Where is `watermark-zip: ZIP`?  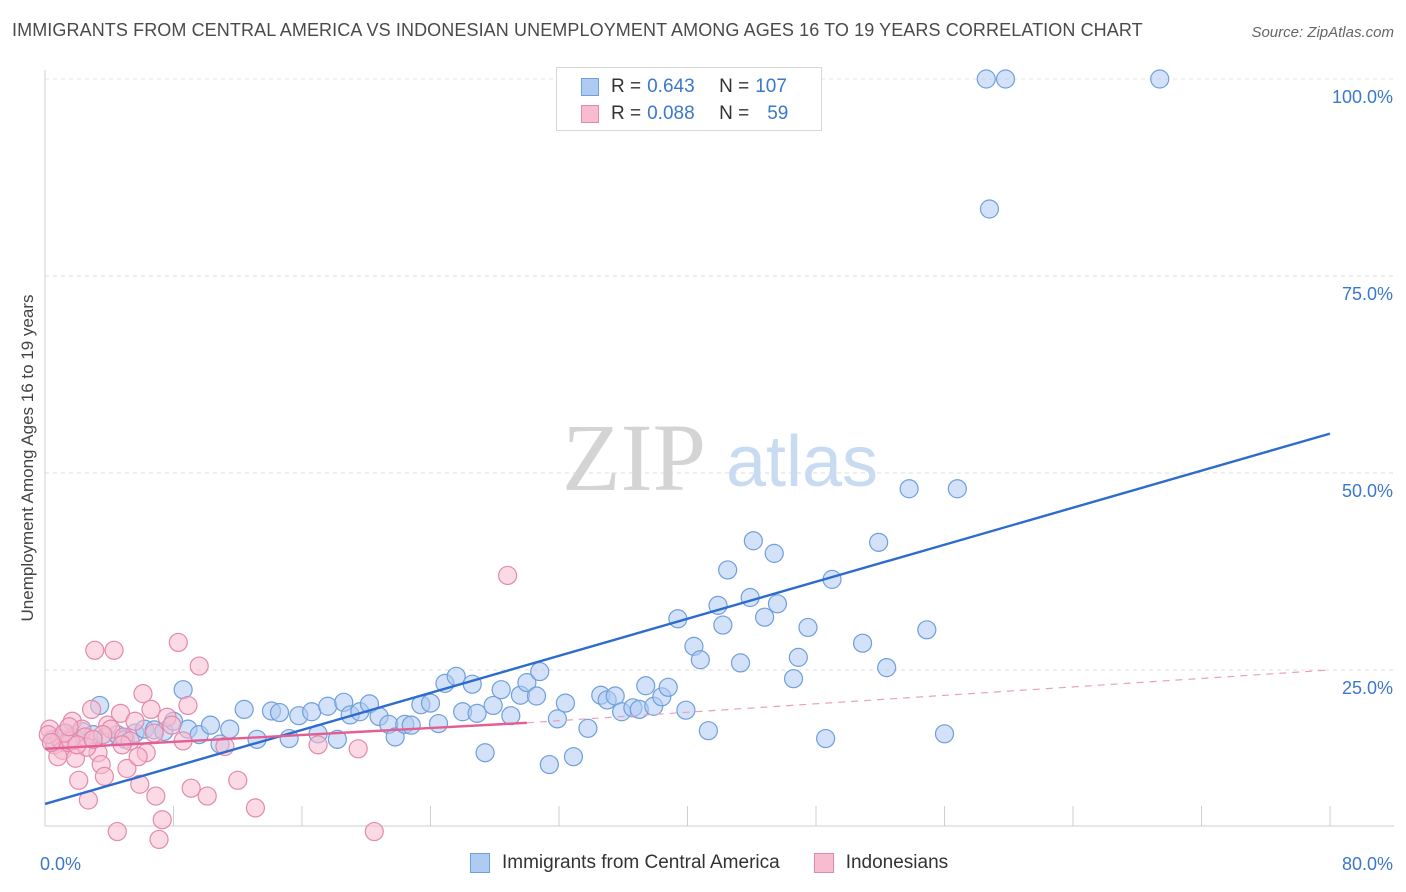 watermark-zip: ZIP is located at coordinates (634, 457).